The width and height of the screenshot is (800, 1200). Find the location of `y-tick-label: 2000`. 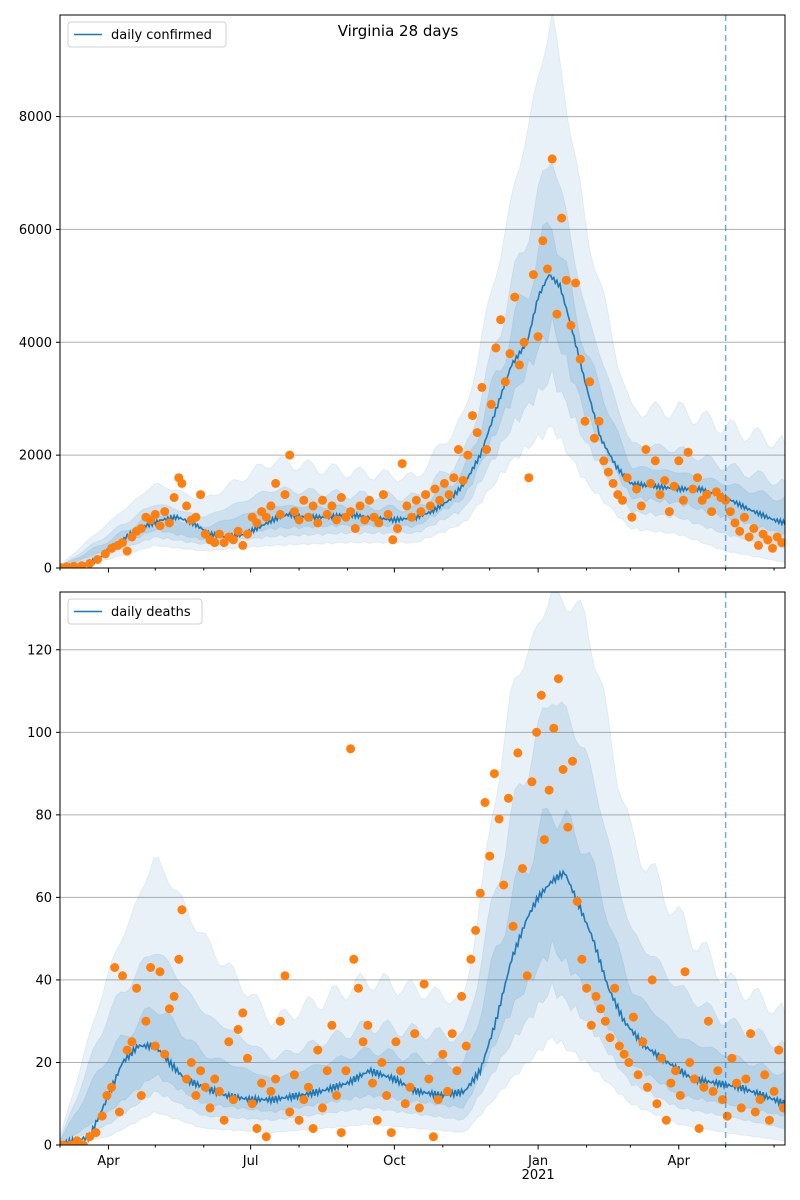

y-tick-label: 2000 is located at coordinates (35, 456).